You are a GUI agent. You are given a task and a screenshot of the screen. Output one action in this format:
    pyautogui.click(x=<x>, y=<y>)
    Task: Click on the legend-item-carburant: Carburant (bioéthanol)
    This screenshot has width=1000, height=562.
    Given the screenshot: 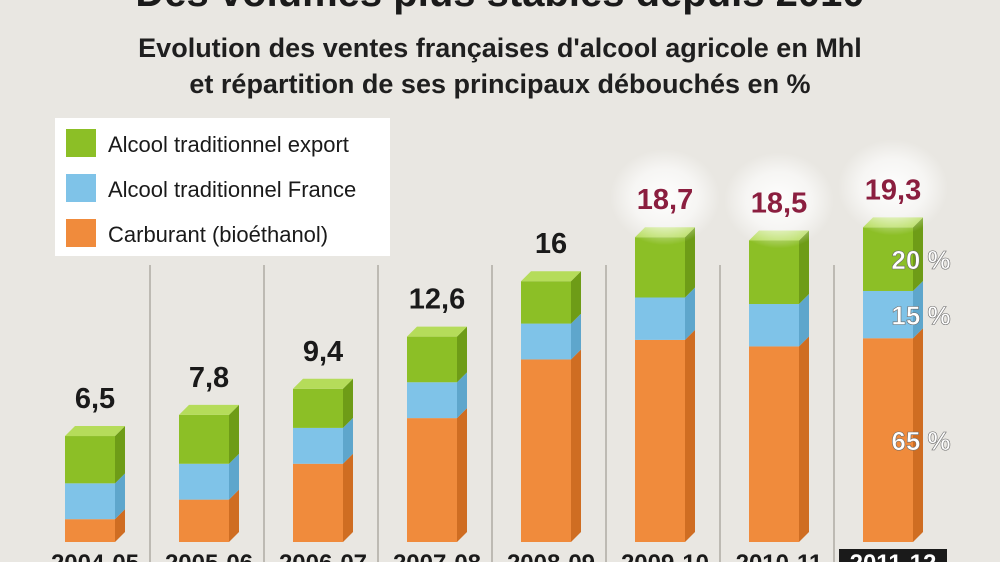 What is the action you would take?
    pyautogui.click(x=197, y=233)
    